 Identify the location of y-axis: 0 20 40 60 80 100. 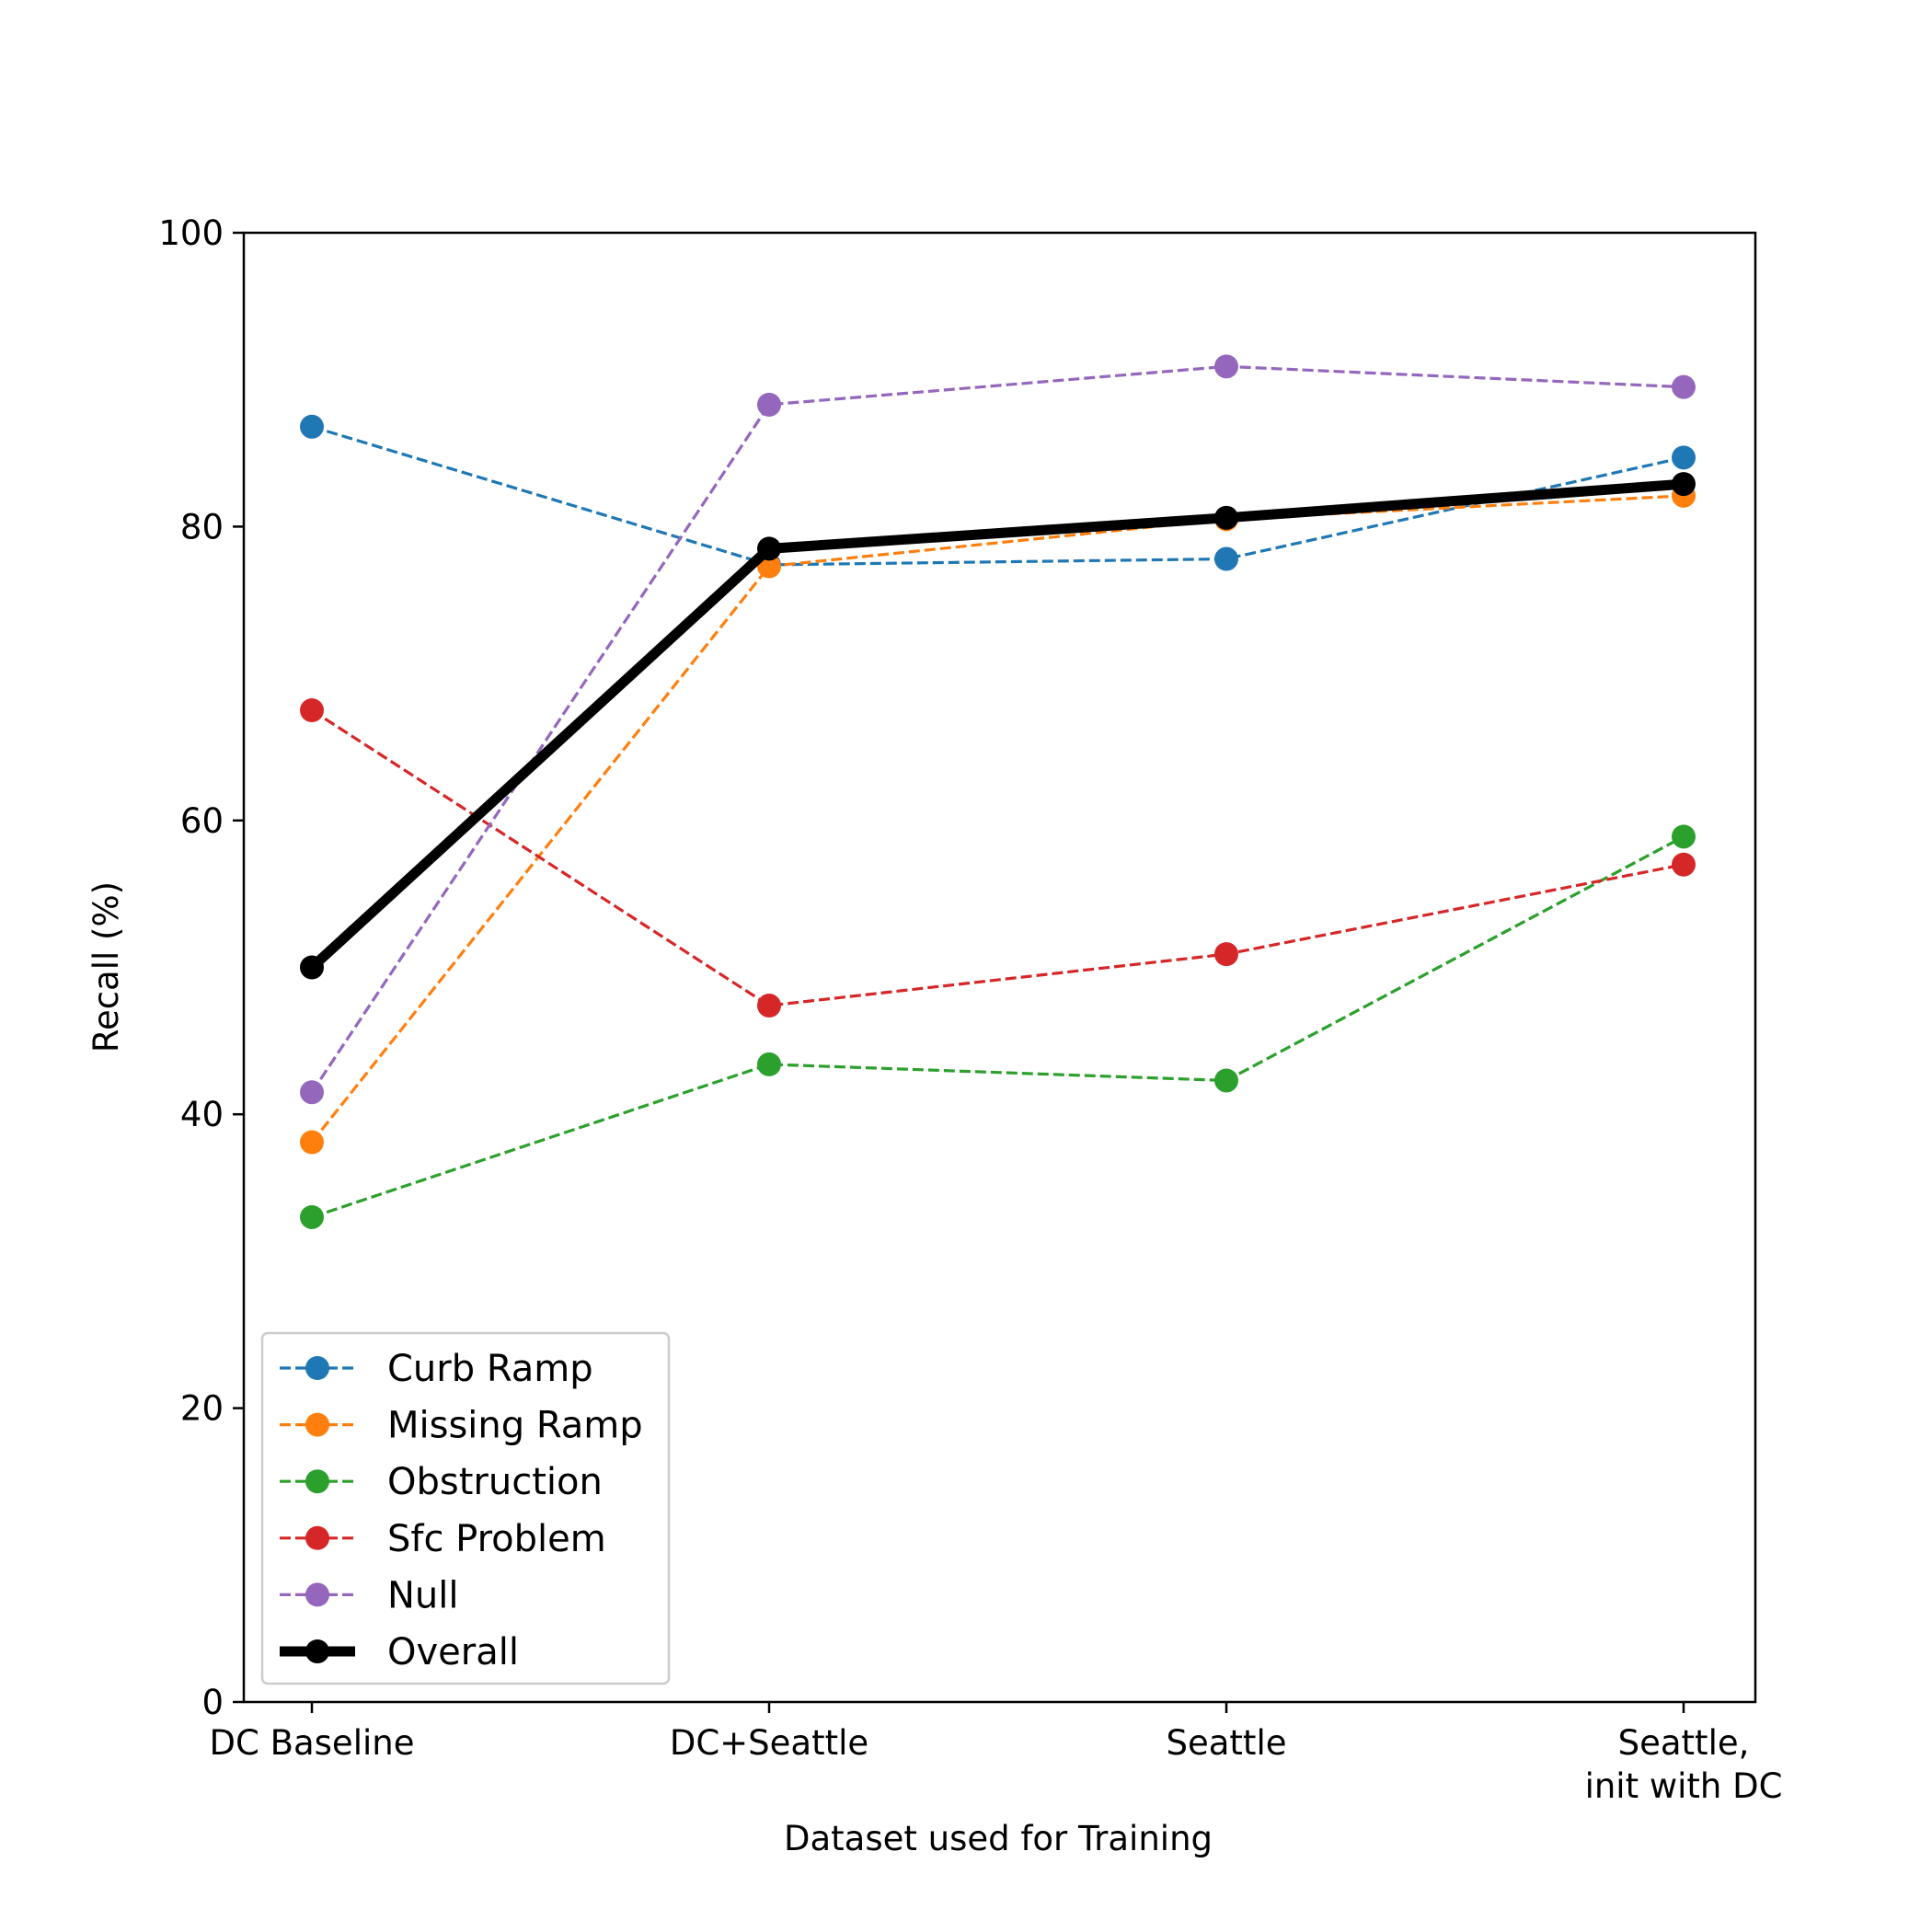
(201, 968).